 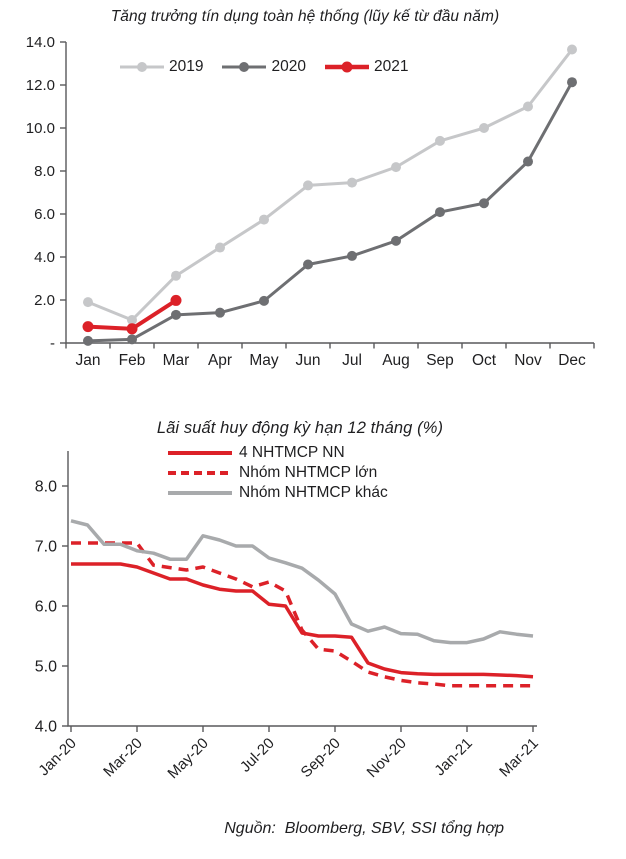 I want to click on legend-item-other-banks: Nhóm NHTMCP khác, so click(x=278, y=493).